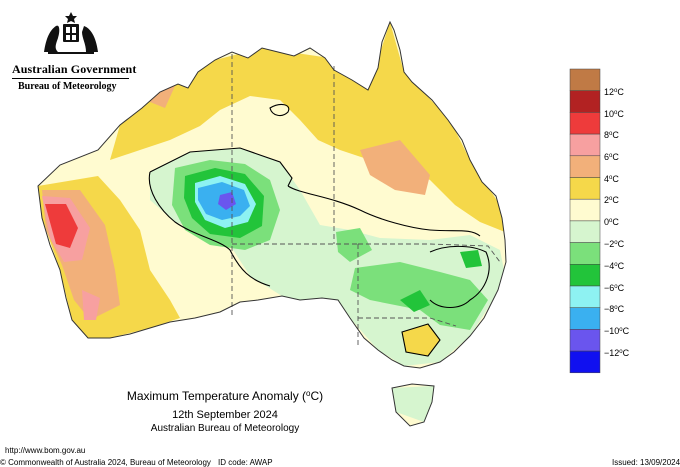  Describe the element at coordinates (71, 33) in the screenshot. I see `coat-of-arms-icon` at that location.